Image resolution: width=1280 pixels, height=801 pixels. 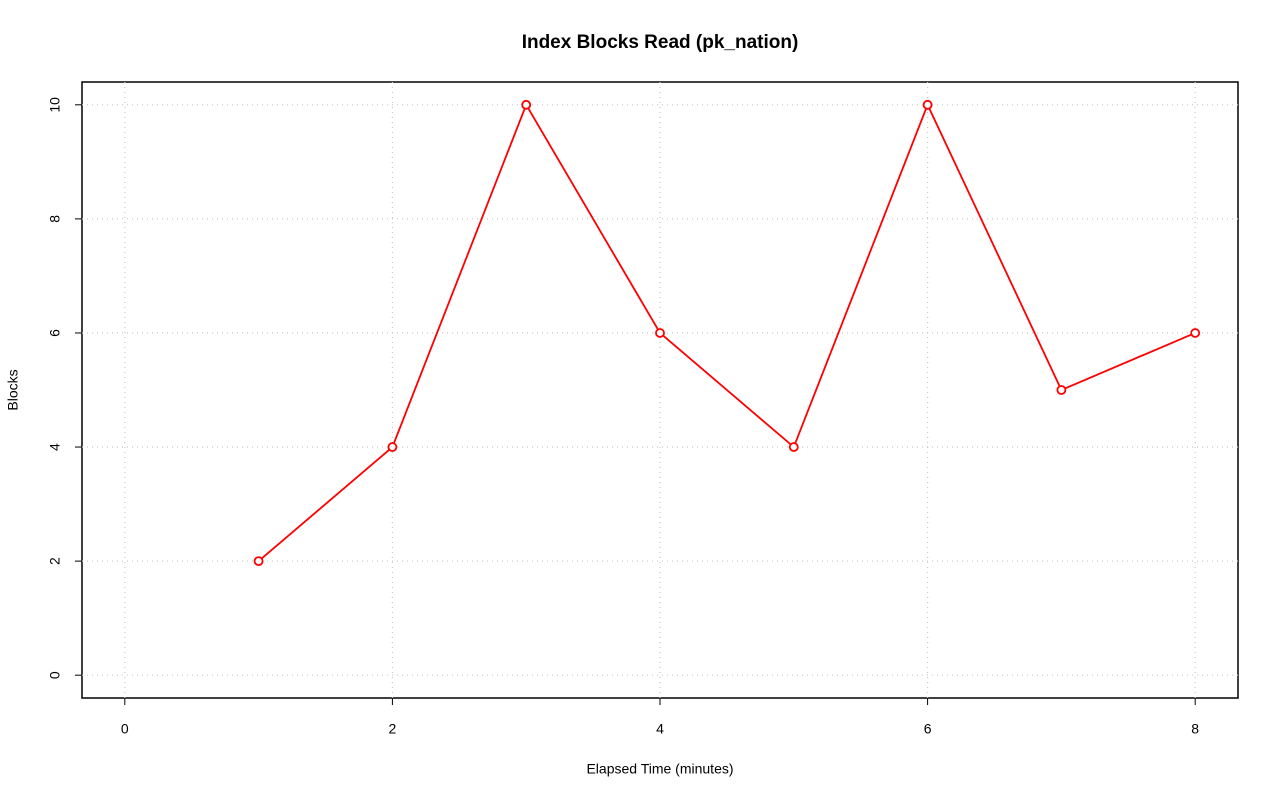 I want to click on y-axis-label: Blocks, so click(x=13, y=389).